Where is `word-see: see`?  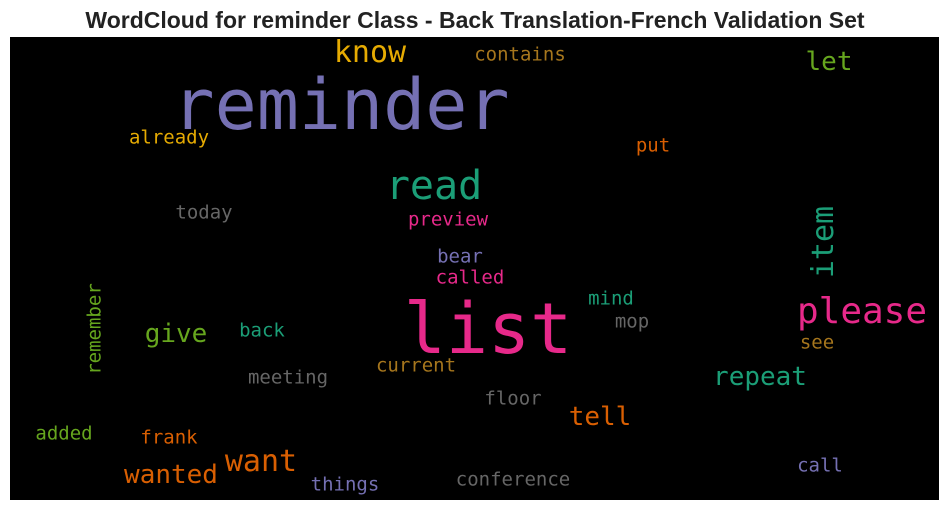 word-see: see is located at coordinates (817, 342).